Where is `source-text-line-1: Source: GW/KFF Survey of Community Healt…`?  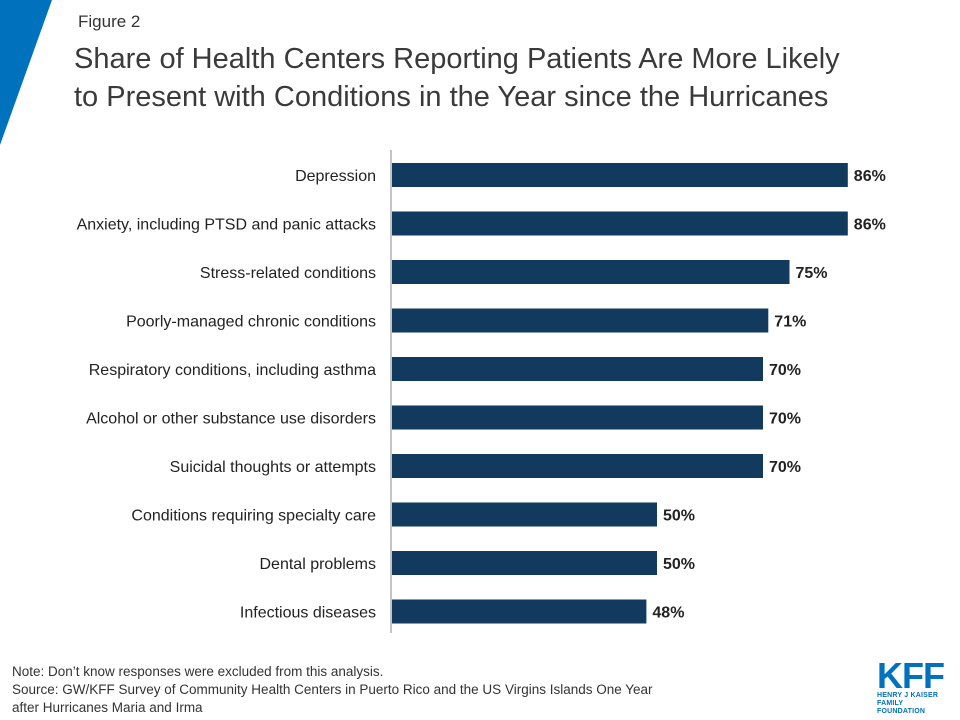
source-text-line-1: Source: GW/KFF Survey of Community Healt… is located at coordinates (332, 689).